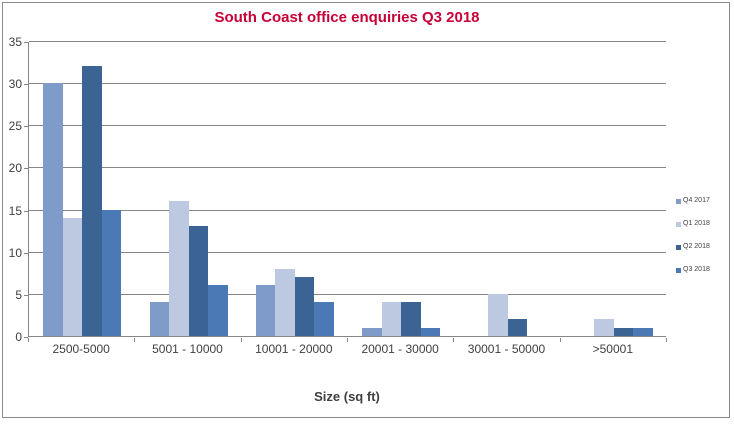  I want to click on x-tick-label-3: 20001 - 30000, so click(400, 349).